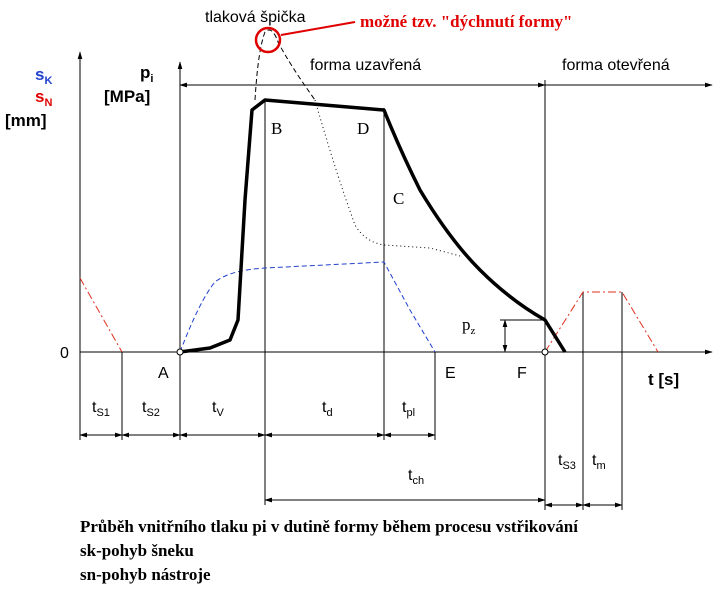  What do you see at coordinates (151, 409) in the screenshot?
I see `interval-label: tS2` at bounding box center [151, 409].